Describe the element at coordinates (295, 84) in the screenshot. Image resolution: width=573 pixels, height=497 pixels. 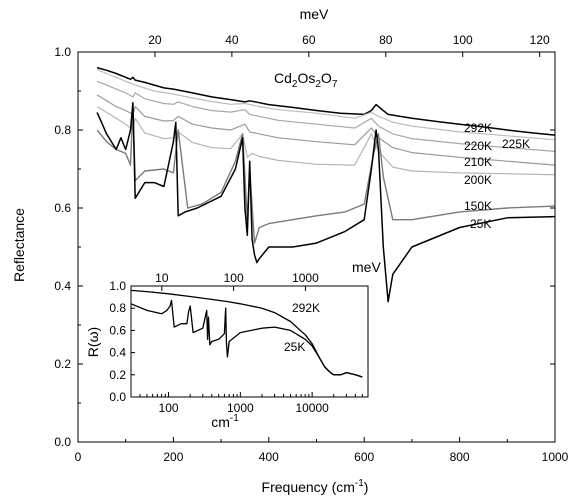
I see `title-sub-1: 2` at that location.